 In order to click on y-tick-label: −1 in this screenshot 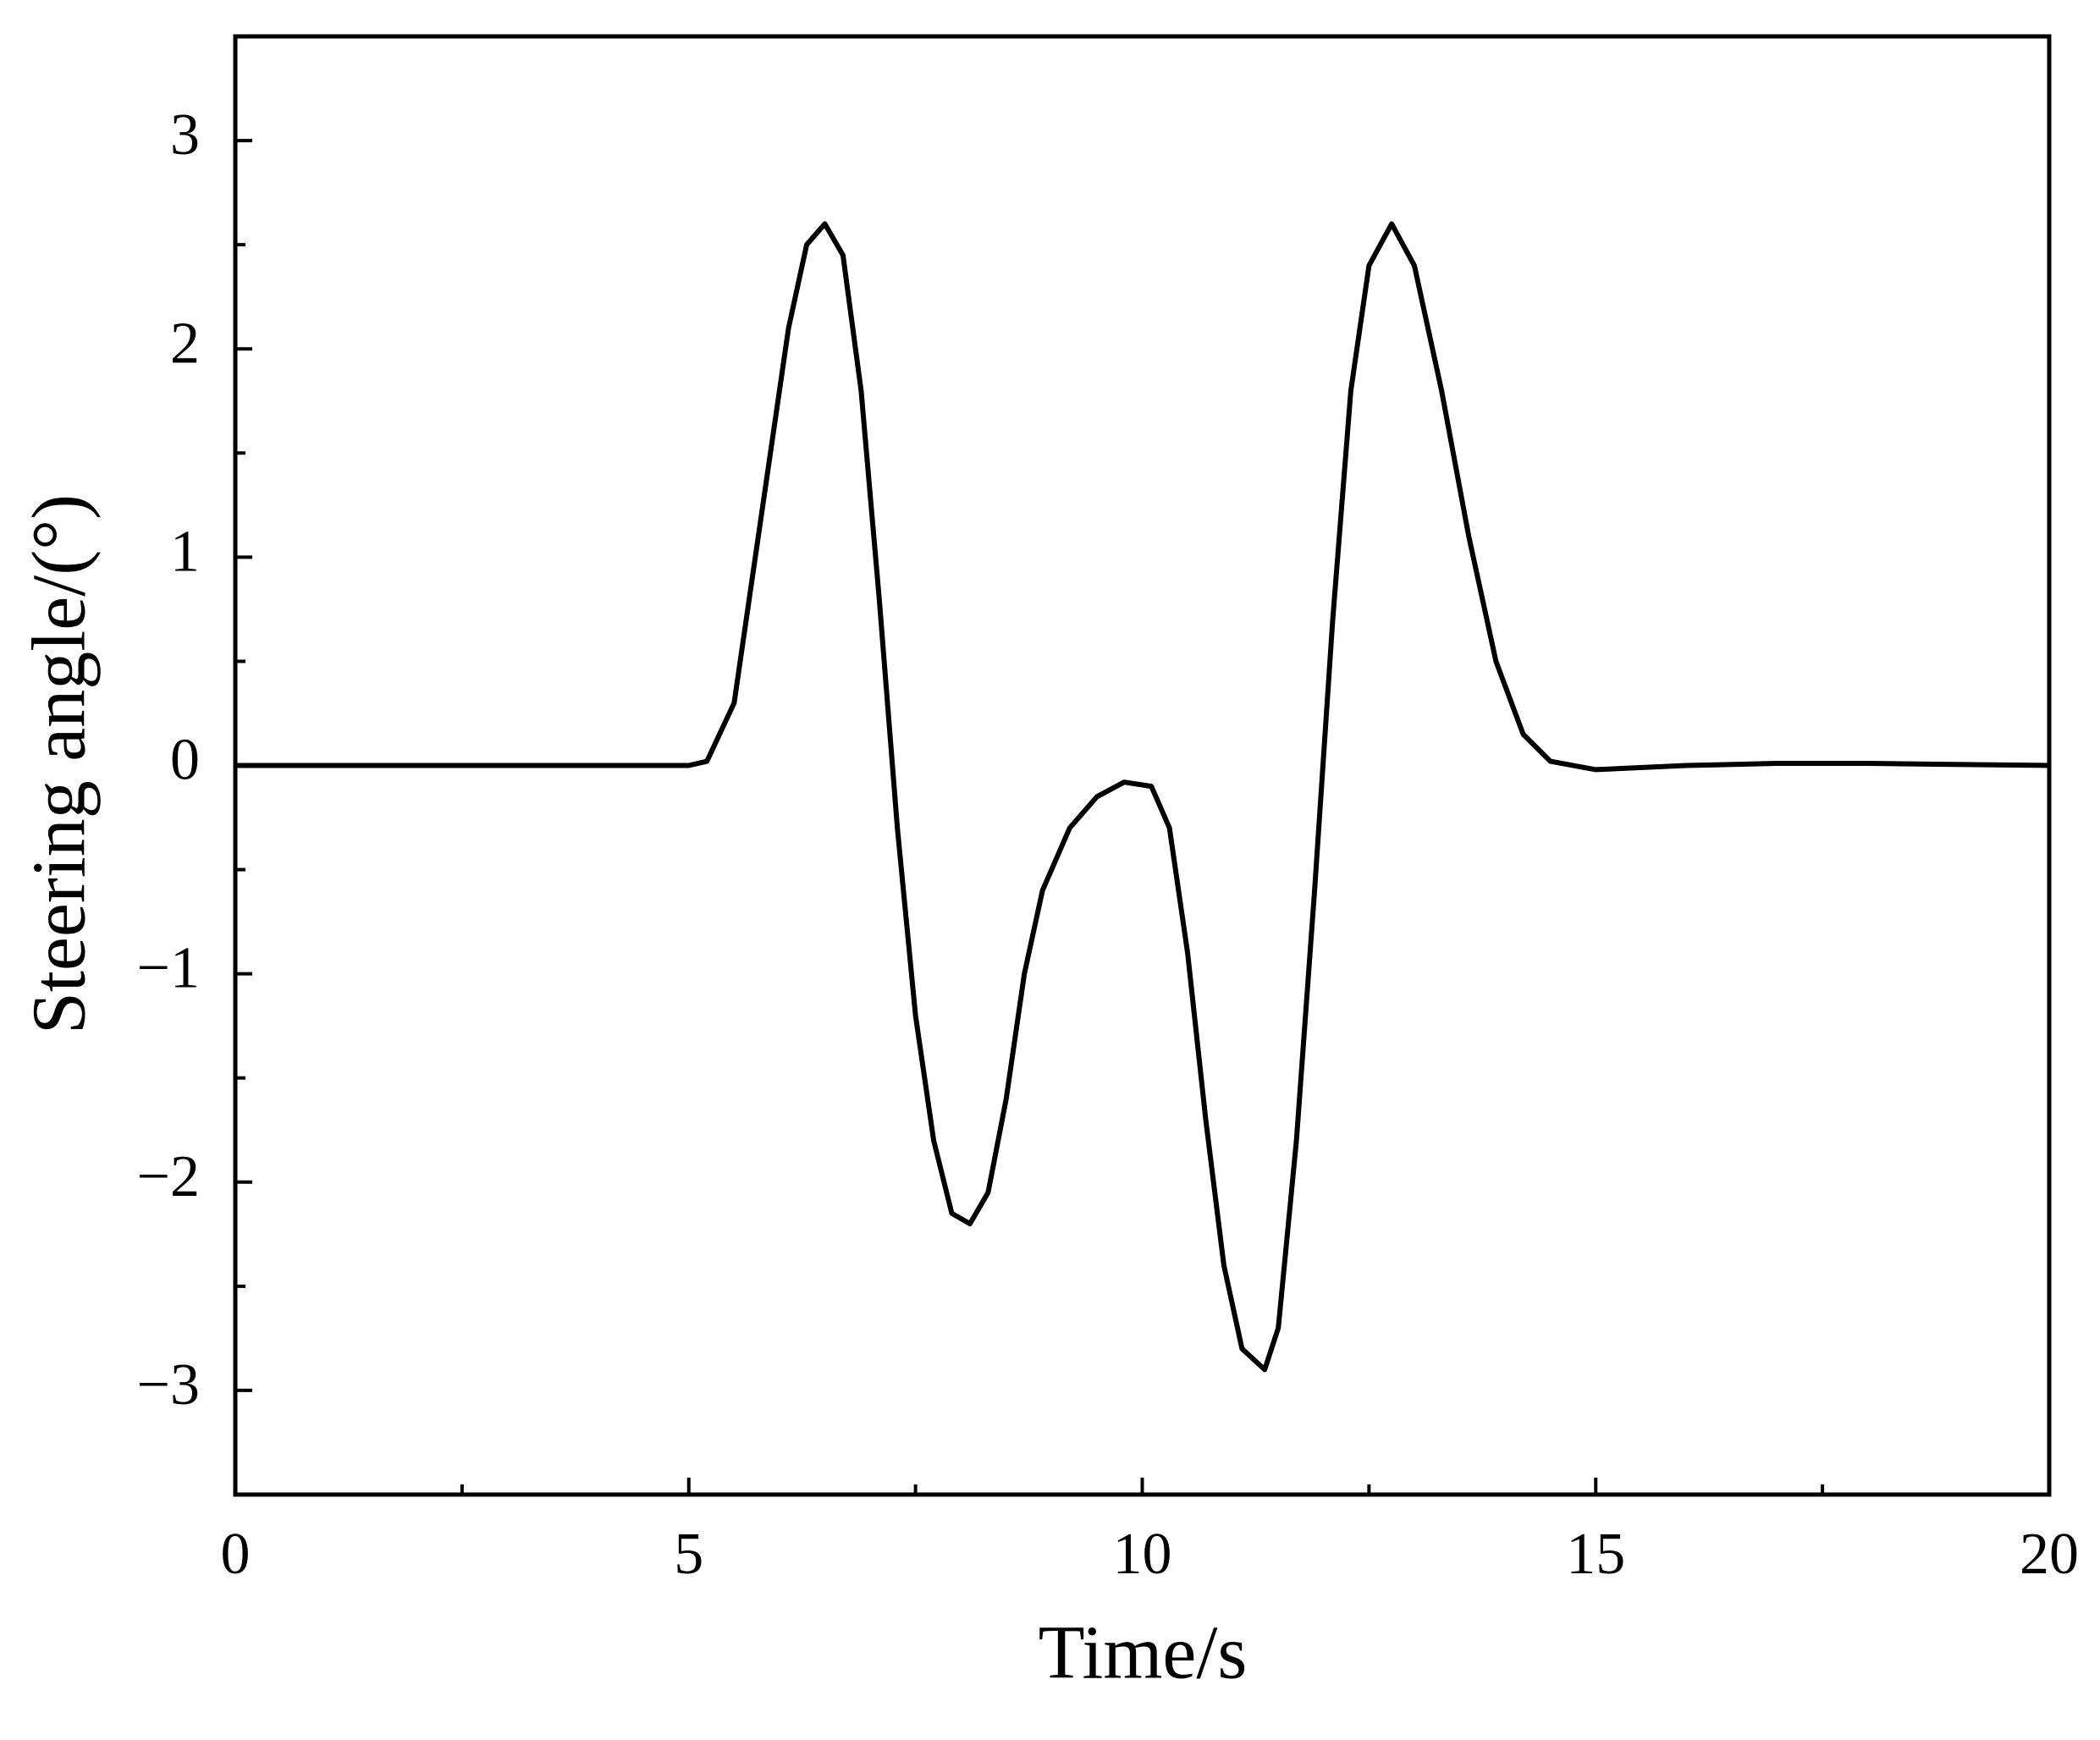, I will do `click(169, 969)`.